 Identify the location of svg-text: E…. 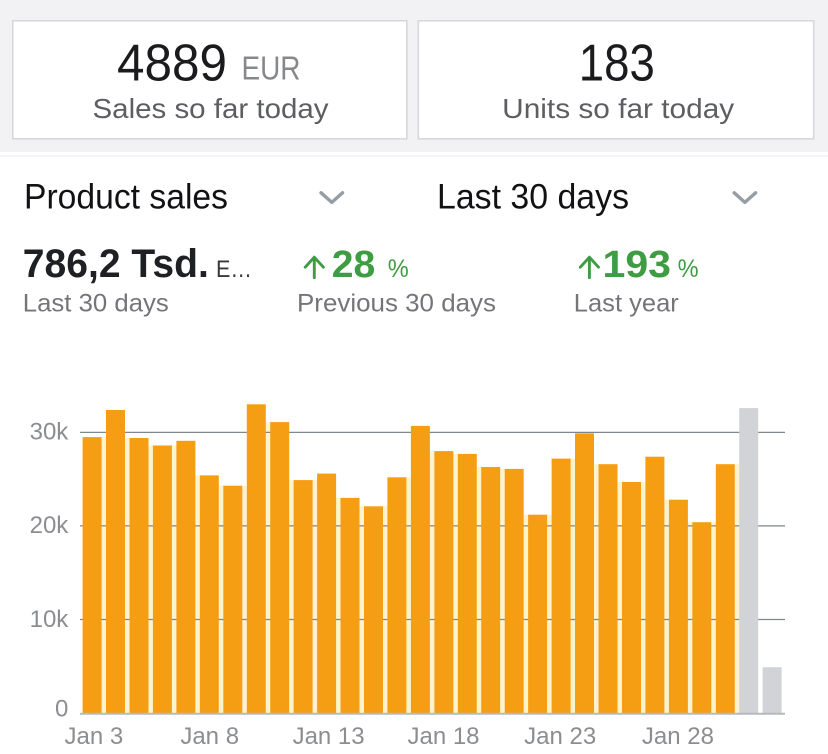
(234, 269).